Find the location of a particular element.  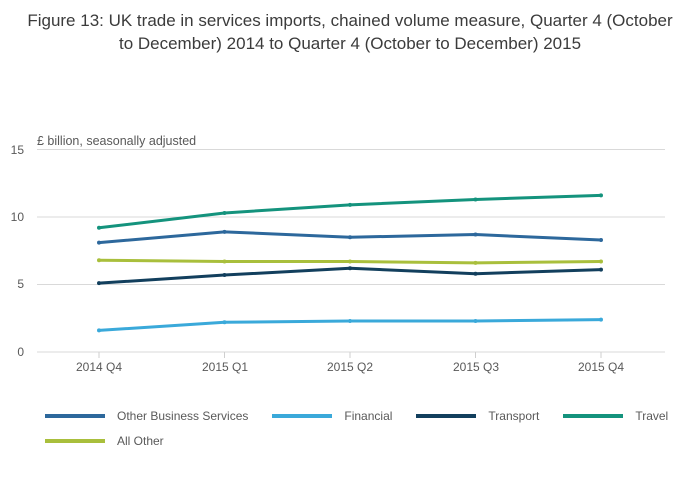

y-tick-label-0: 0 is located at coordinates (20, 352).